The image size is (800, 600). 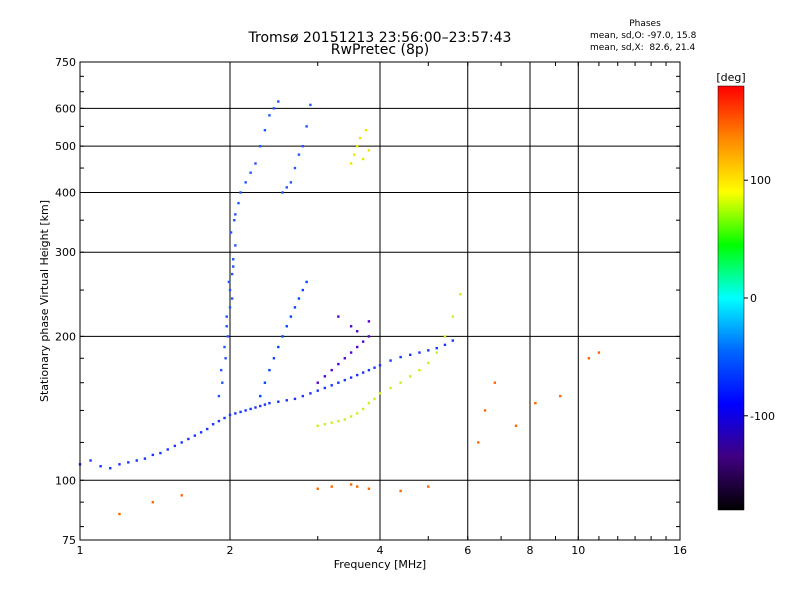 What do you see at coordinates (65, 108) in the screenshot?
I see `y-tick-label: 600` at bounding box center [65, 108].